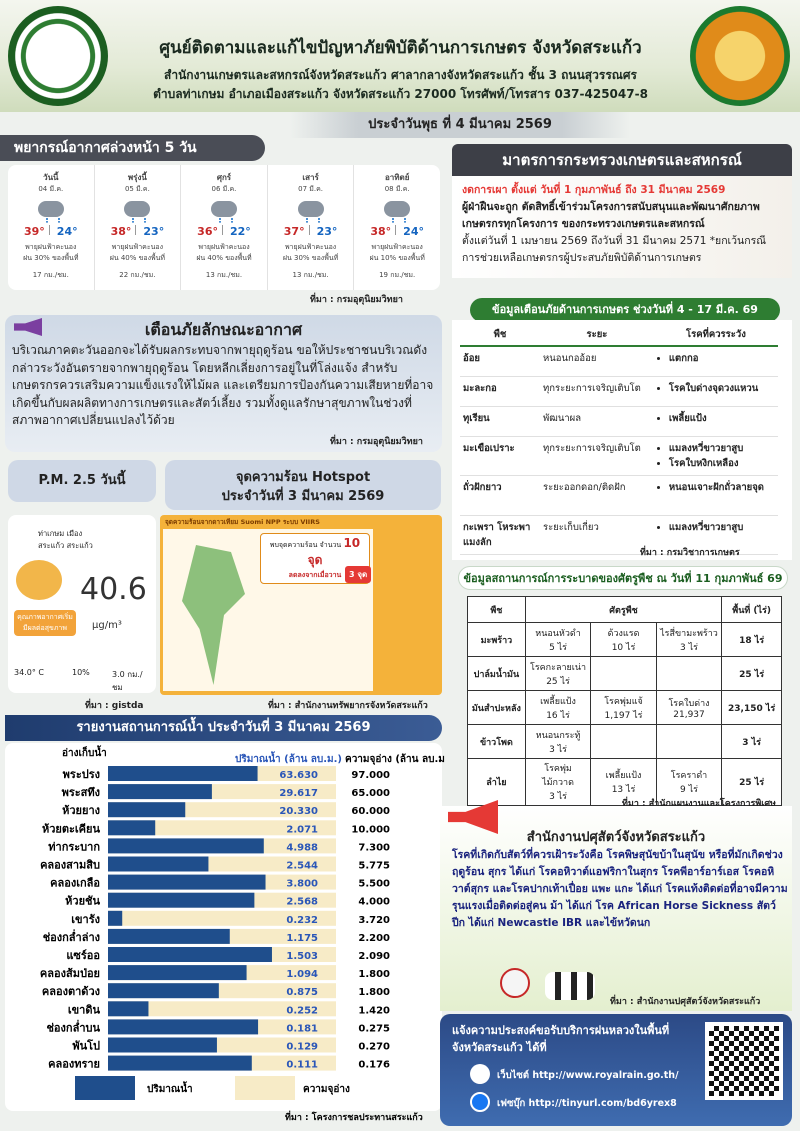  I want to click on disease-list: หนอนเจาะฝักถั่วลายจุด, so click(716, 487).